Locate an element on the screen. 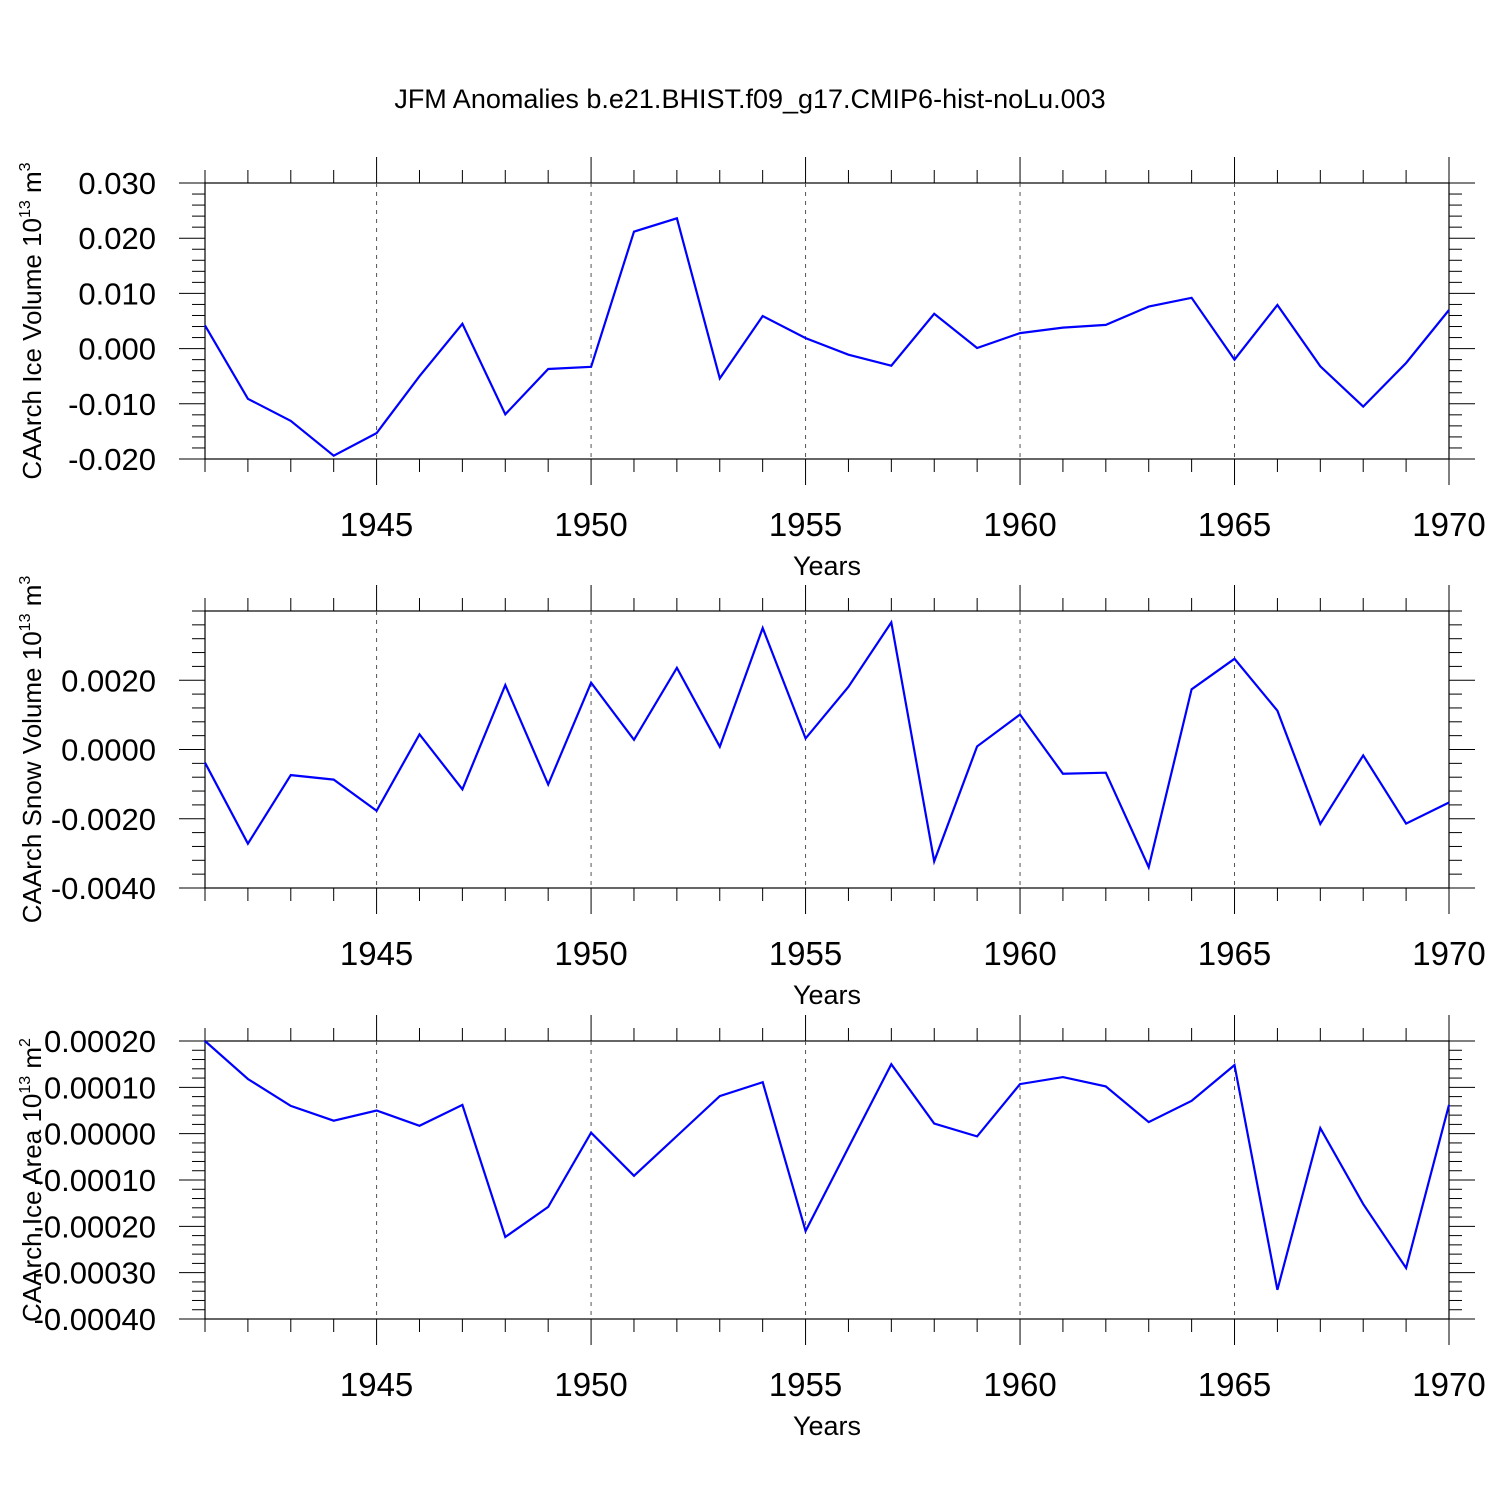 The image size is (1500, 1500). y-axis-label: CAArch Snow Volume 1013 m3 is located at coordinates (32, 750).